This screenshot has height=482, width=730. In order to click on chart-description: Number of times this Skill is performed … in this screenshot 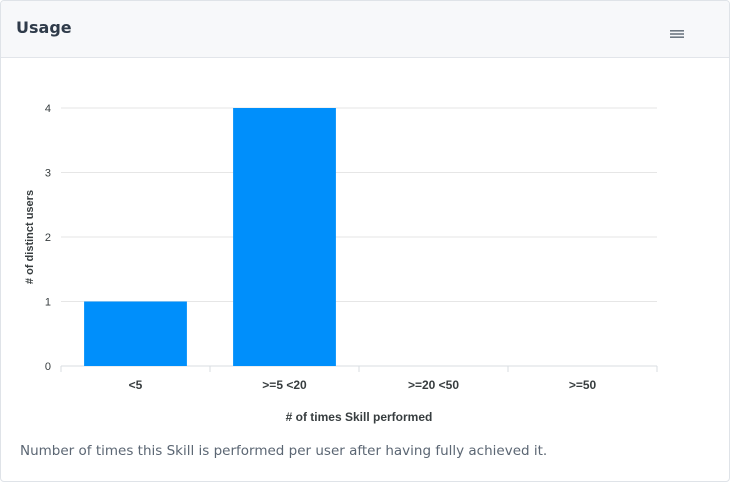, I will do `click(284, 451)`.